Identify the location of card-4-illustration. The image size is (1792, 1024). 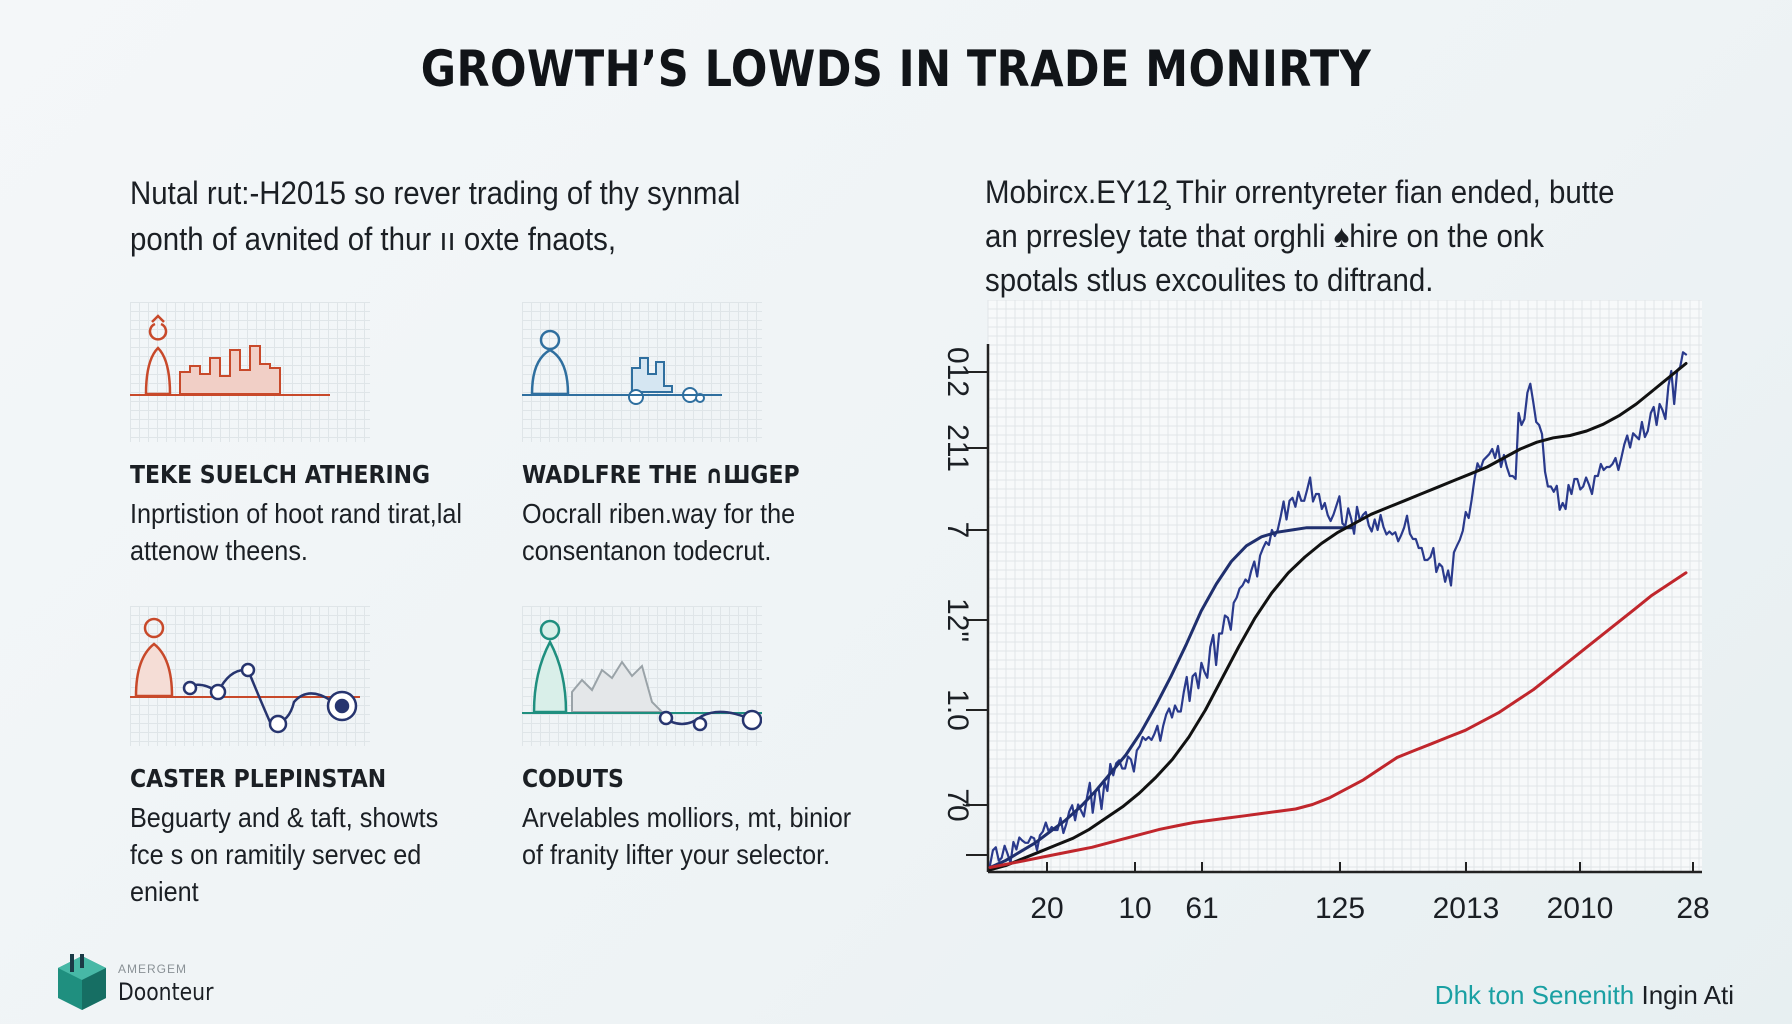
(642, 676).